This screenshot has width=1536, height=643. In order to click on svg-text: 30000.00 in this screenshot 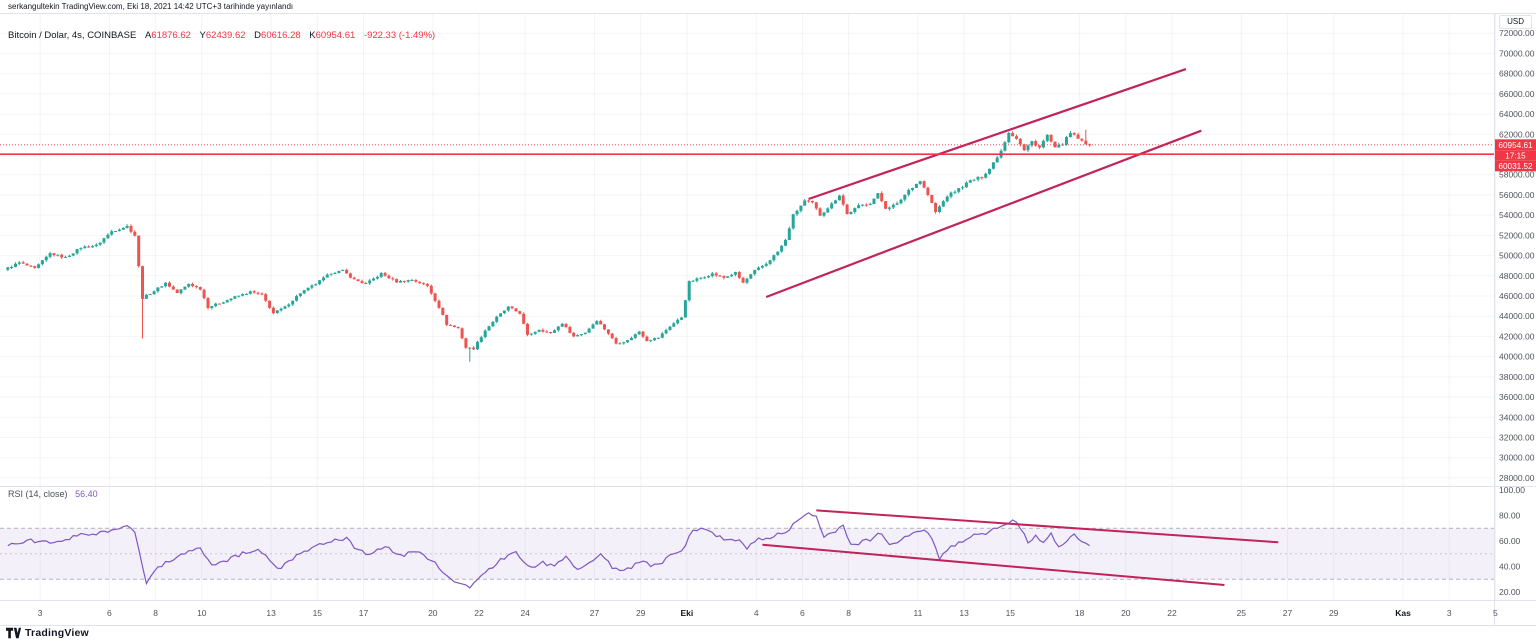, I will do `click(1517, 458)`.